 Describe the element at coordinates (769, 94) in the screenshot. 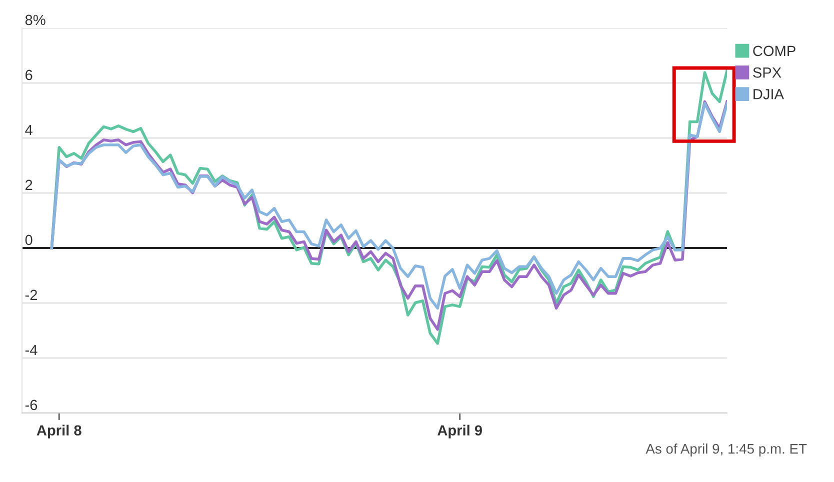

I see `legend-label: DJIA` at that location.